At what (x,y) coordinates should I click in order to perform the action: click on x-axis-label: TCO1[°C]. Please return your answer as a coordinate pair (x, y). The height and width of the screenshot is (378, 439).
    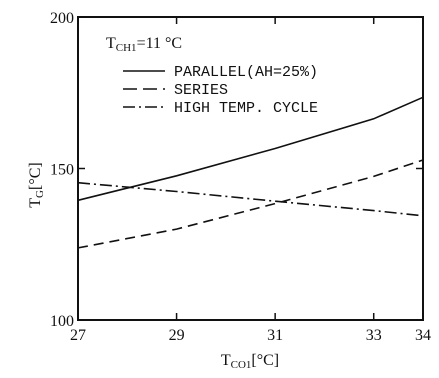
    Looking at the image, I should click on (250, 361).